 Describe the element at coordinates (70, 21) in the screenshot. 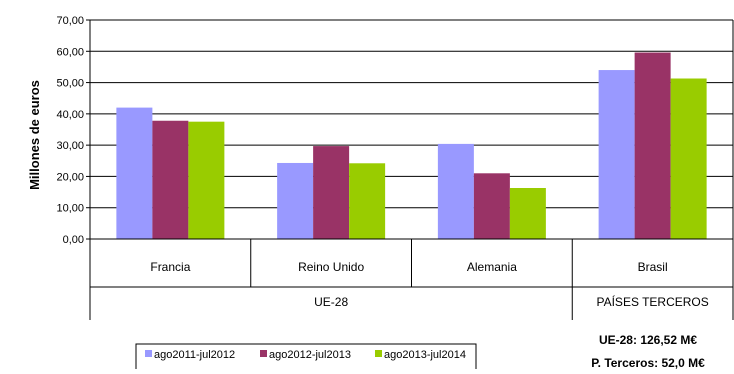

I see `y-tick-label: 70,00` at that location.